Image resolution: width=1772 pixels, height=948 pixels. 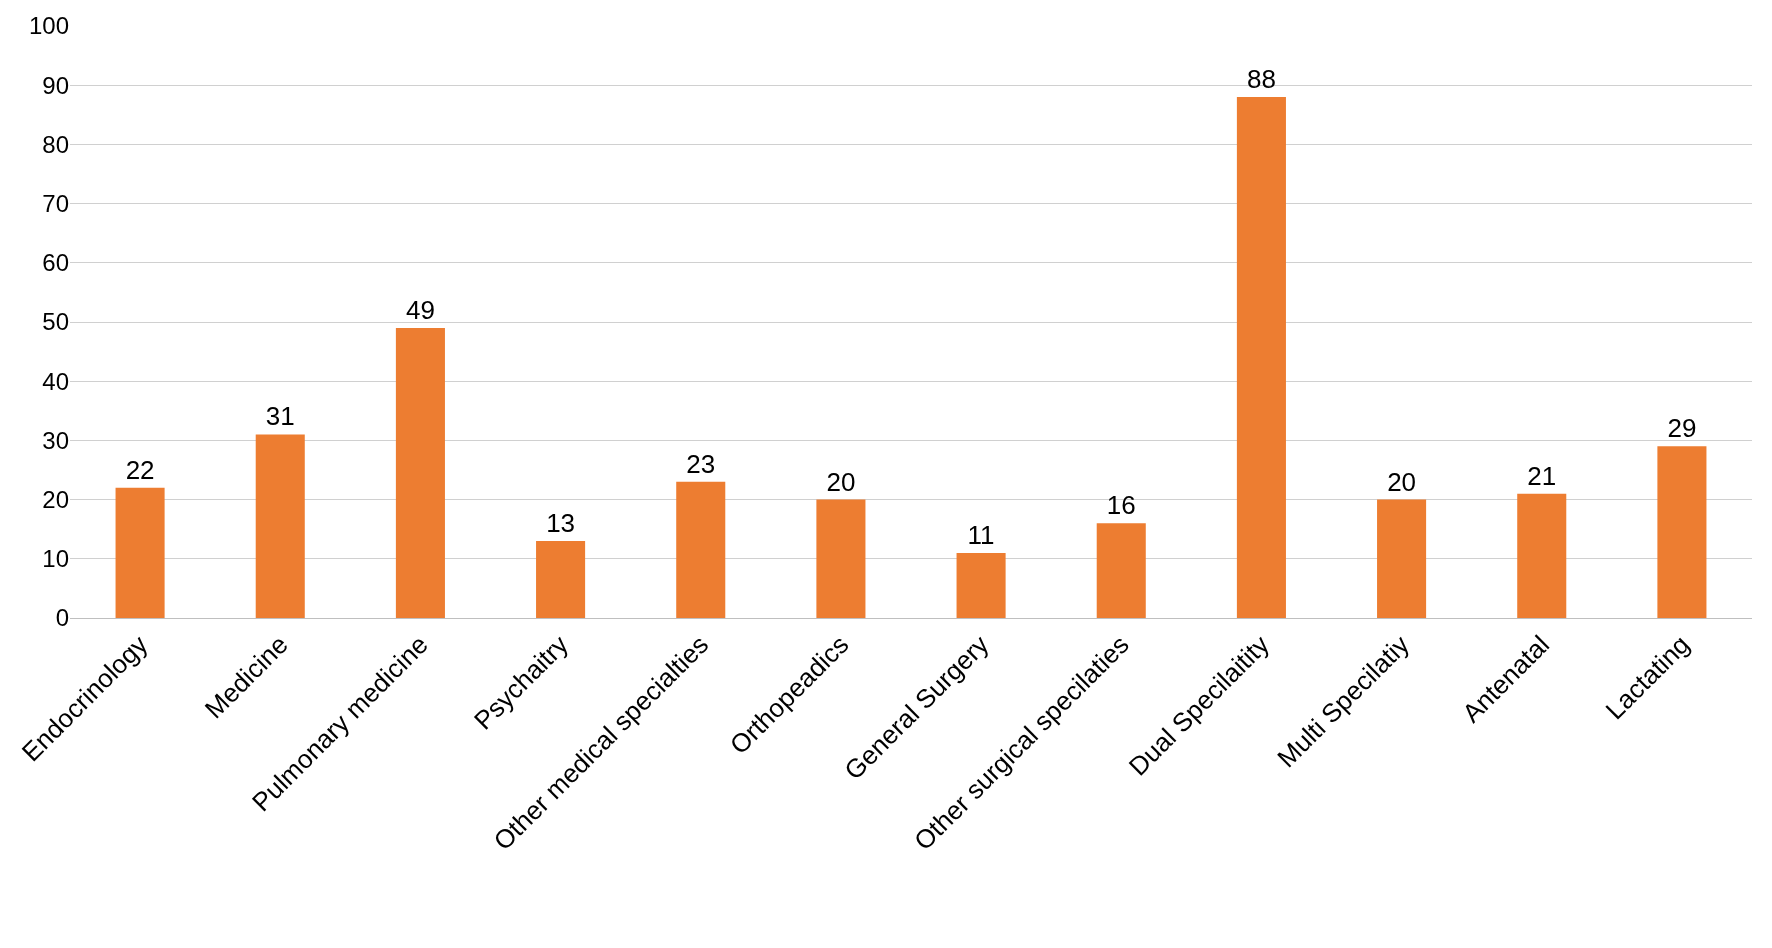 What do you see at coordinates (1542, 475) in the screenshot?
I see `data-label: 21` at bounding box center [1542, 475].